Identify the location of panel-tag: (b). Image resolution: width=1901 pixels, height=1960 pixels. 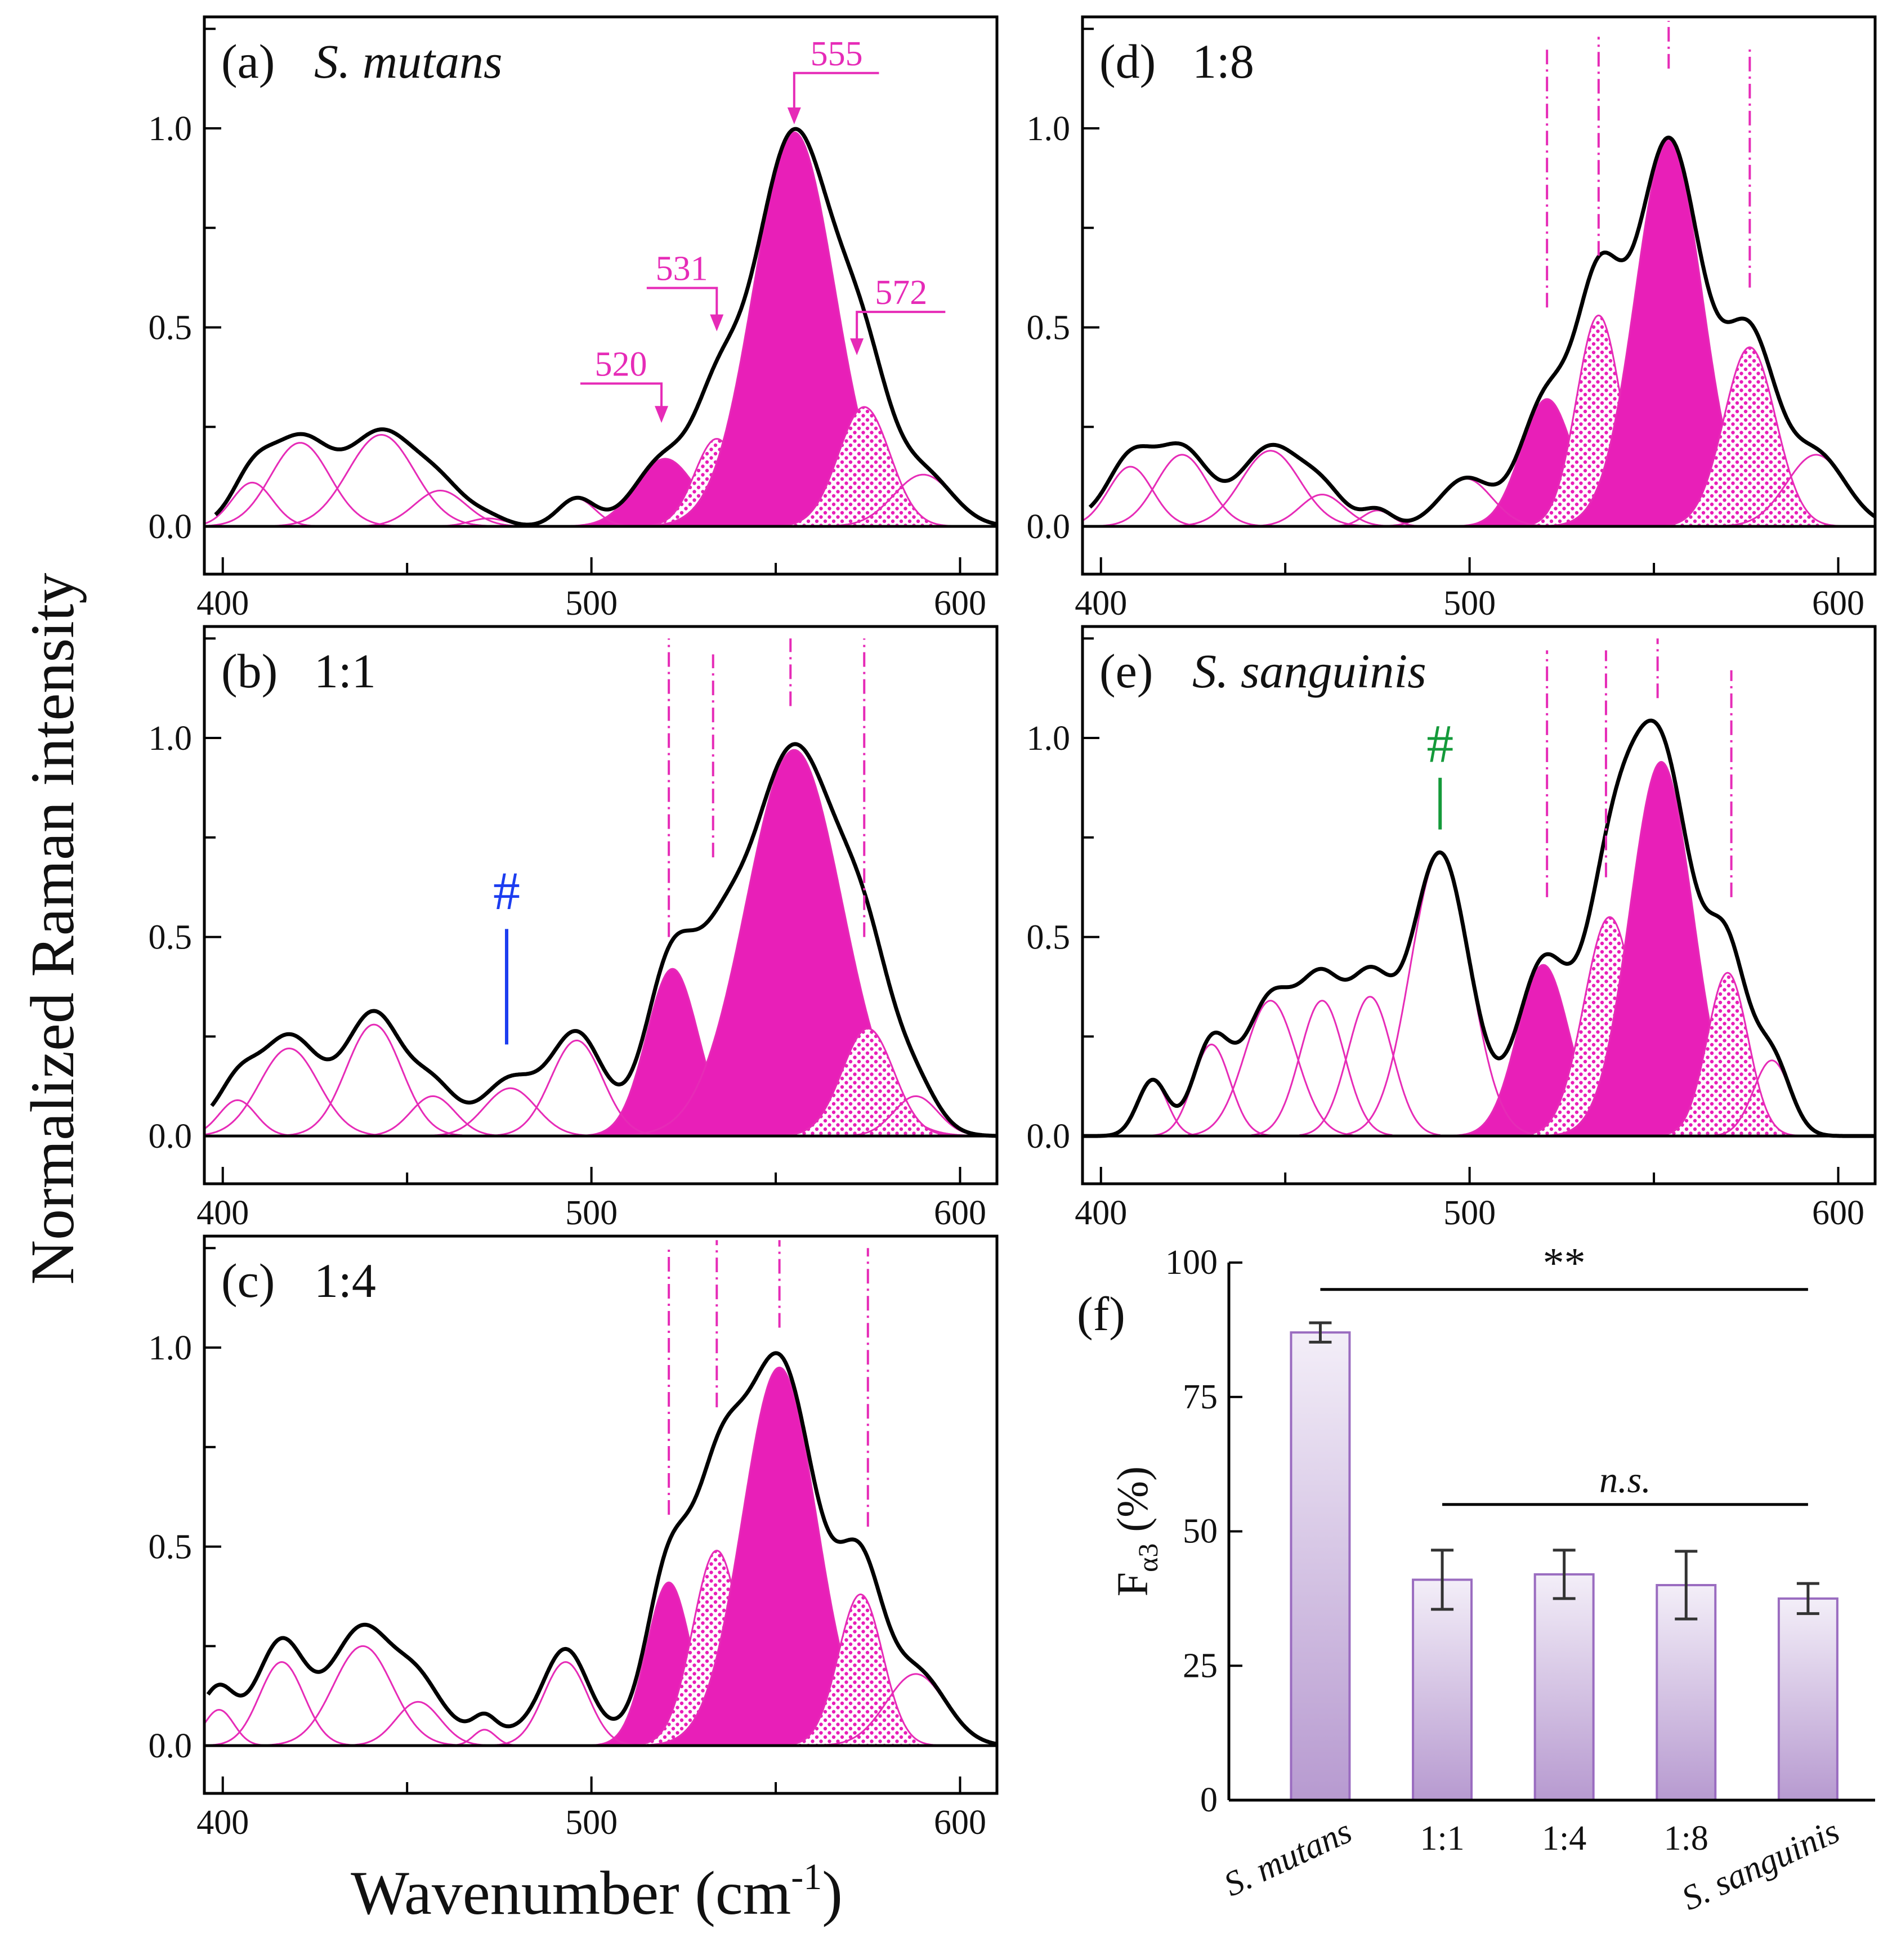
(249, 671).